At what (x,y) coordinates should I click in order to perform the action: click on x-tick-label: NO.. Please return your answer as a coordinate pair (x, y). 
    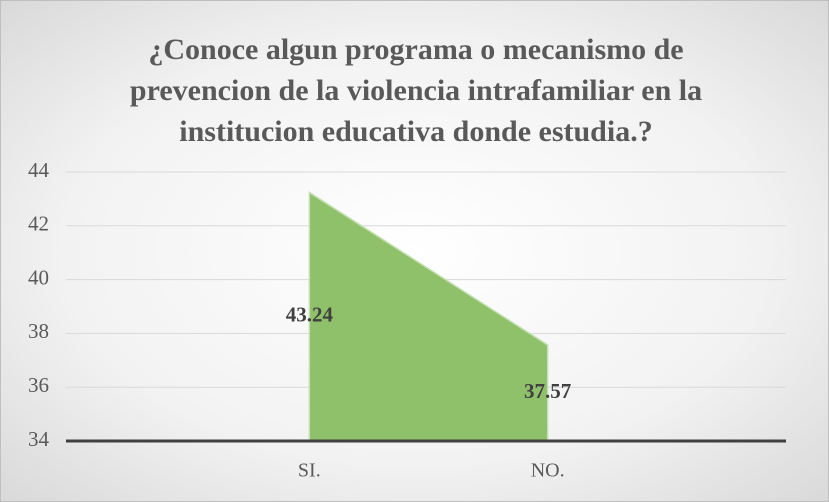
    Looking at the image, I should click on (548, 471).